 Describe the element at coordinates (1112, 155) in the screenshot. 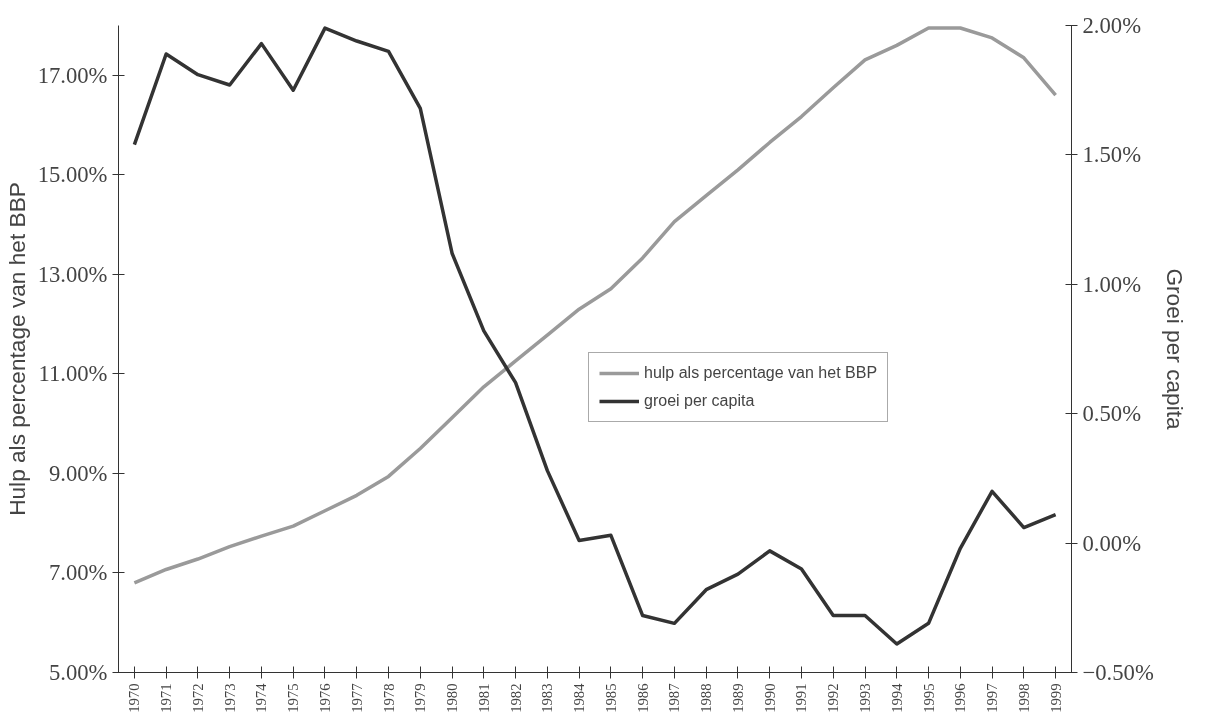

I see `y2-tick-label: 1.50%` at that location.